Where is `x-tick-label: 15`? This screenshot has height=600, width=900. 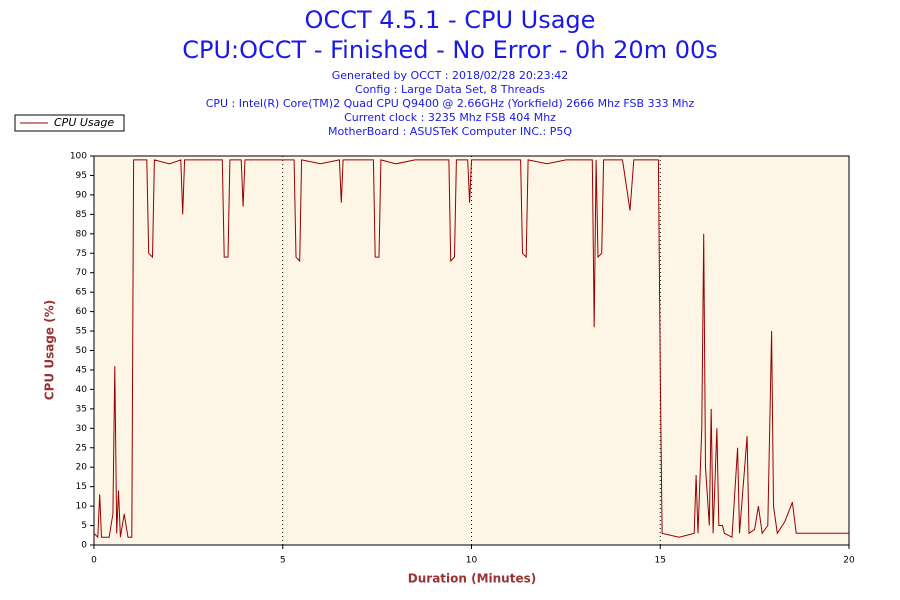 x-tick-label: 15 is located at coordinates (660, 561).